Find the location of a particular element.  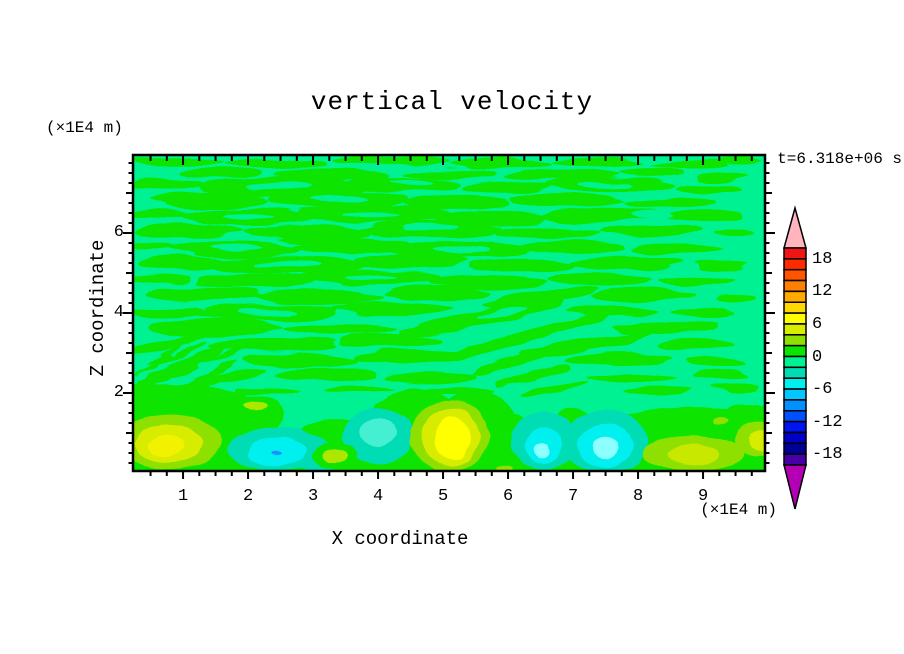

x-tick-label: 7 is located at coordinates (573, 496).